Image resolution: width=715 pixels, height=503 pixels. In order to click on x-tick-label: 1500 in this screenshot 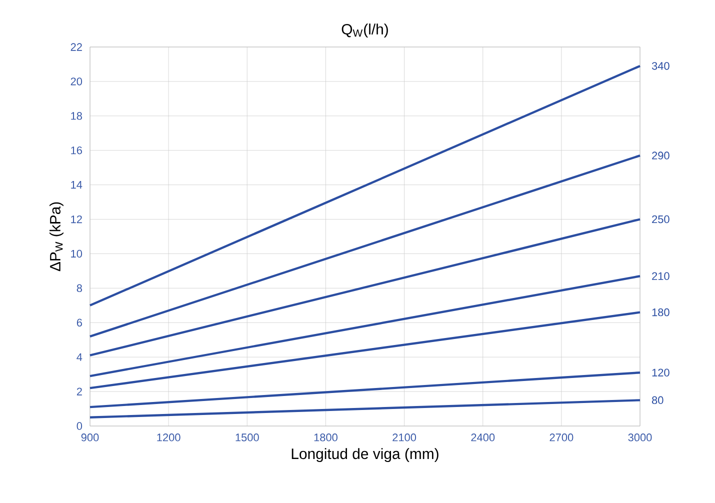, I will do `click(247, 438)`.